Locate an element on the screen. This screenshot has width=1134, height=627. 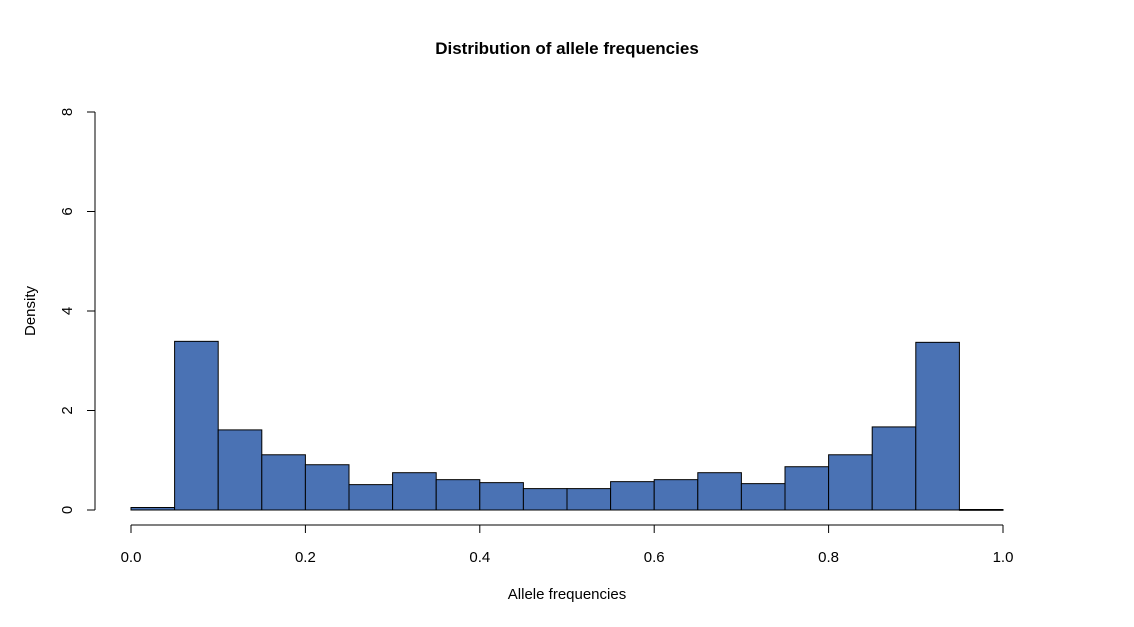
x-tick-label: 0.0 is located at coordinates (131, 557).